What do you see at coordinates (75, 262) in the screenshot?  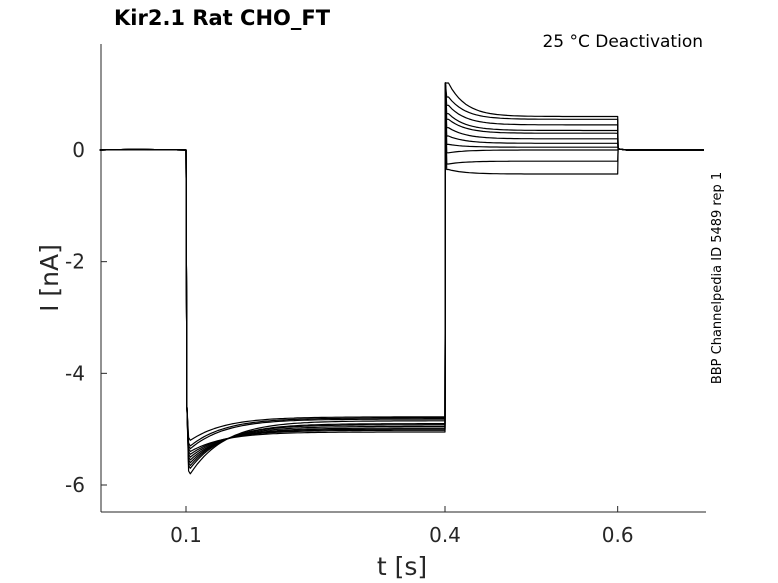 I see `y-tick-label: -2` at bounding box center [75, 262].